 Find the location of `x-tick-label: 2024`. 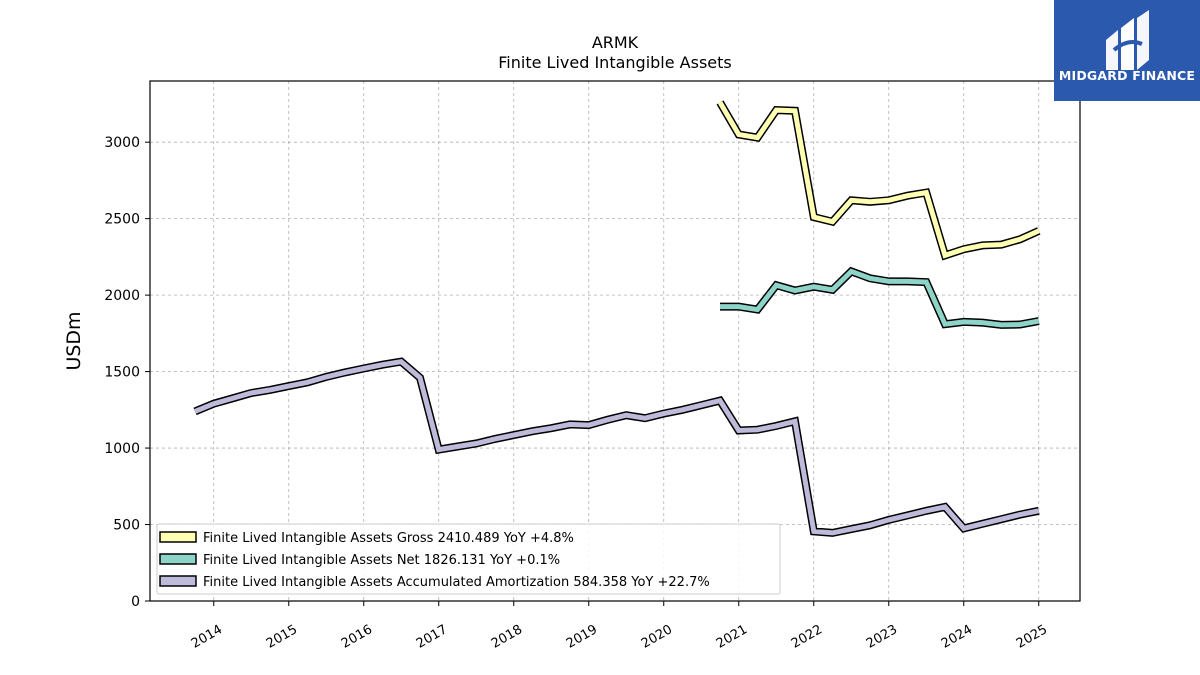

x-tick-label: 2024 is located at coordinates (957, 637).